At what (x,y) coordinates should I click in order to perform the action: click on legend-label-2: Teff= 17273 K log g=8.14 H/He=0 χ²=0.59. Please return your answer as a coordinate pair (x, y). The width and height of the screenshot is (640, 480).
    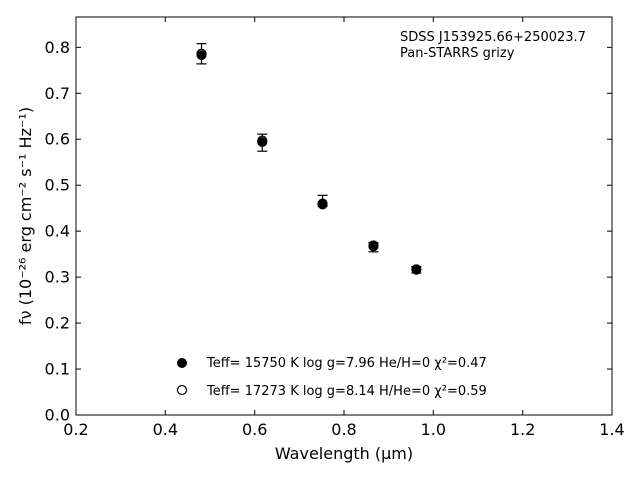
    Looking at the image, I should click on (346, 391).